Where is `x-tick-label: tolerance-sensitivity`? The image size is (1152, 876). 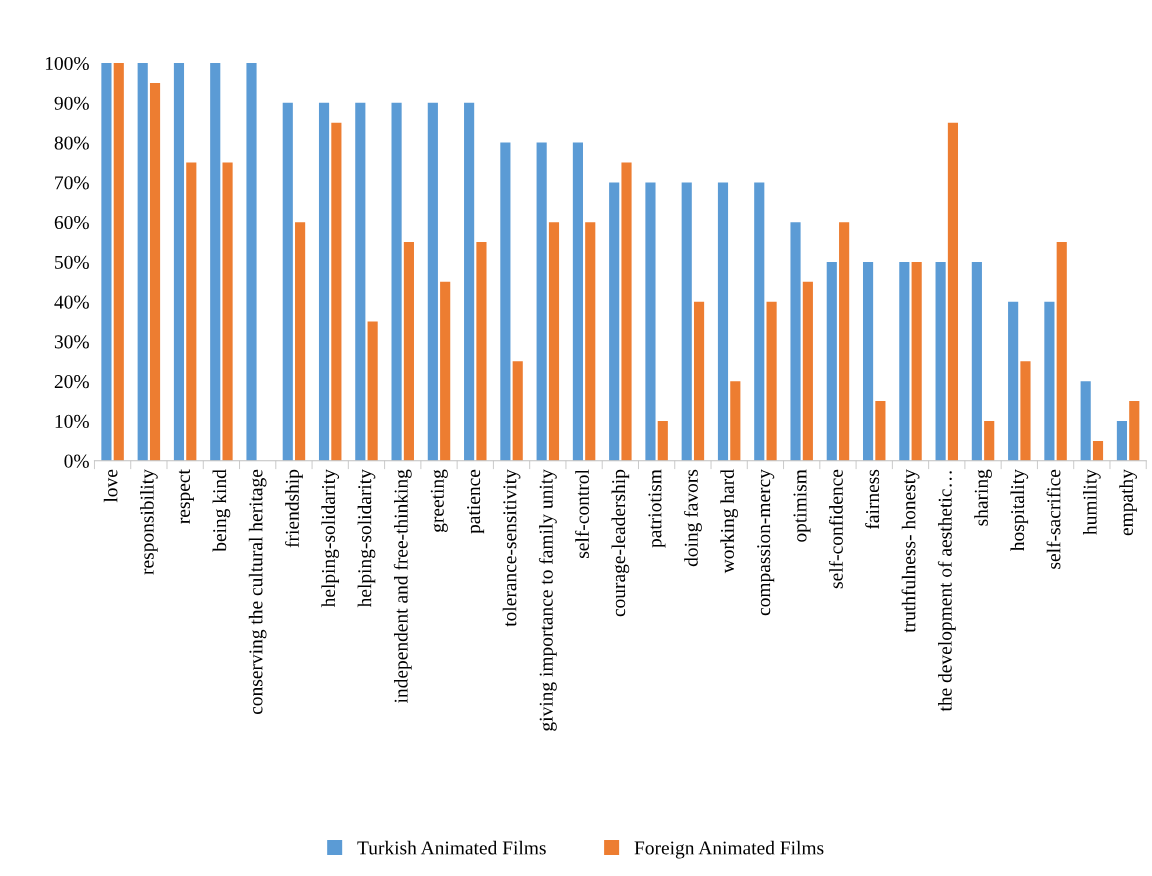 x-tick-label: tolerance-sensitivity is located at coordinates (511, 548).